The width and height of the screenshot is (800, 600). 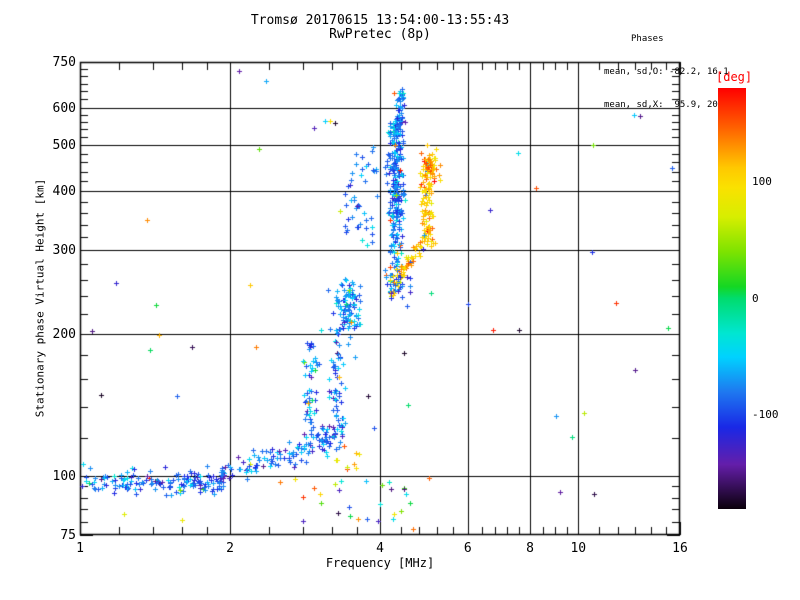 What do you see at coordinates (732, 298) in the screenshot?
I see `colorbar` at bounding box center [732, 298].